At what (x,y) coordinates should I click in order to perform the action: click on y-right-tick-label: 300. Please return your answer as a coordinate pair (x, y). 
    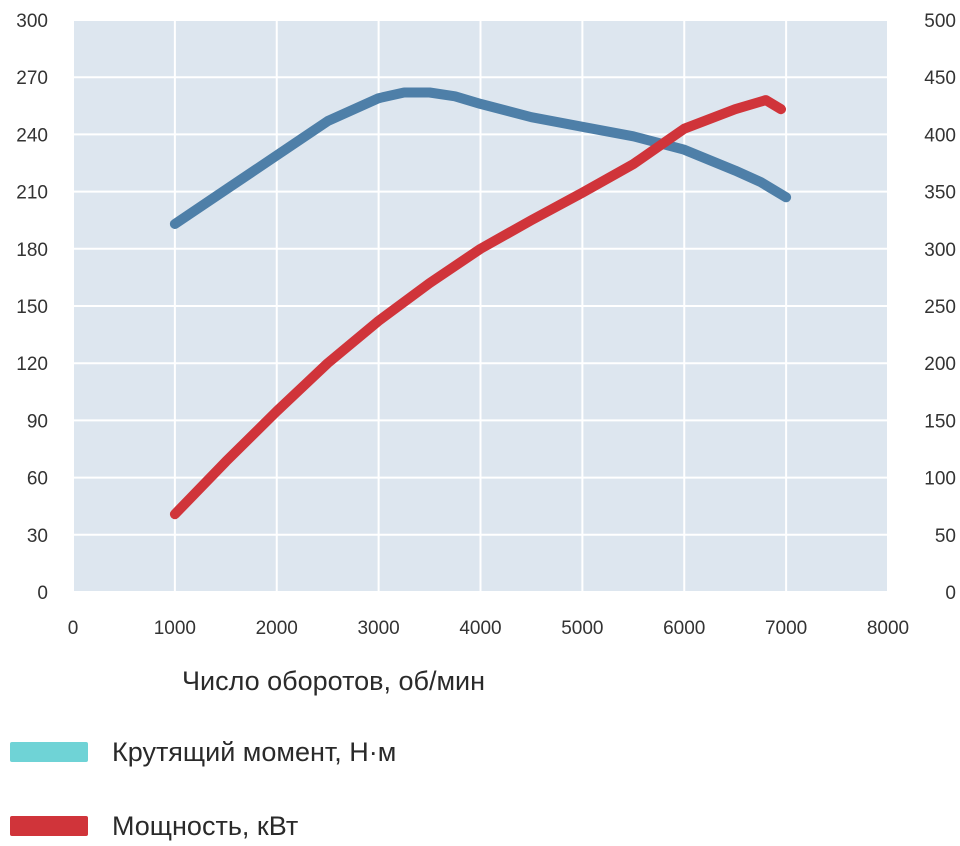
    Looking at the image, I should click on (940, 250).